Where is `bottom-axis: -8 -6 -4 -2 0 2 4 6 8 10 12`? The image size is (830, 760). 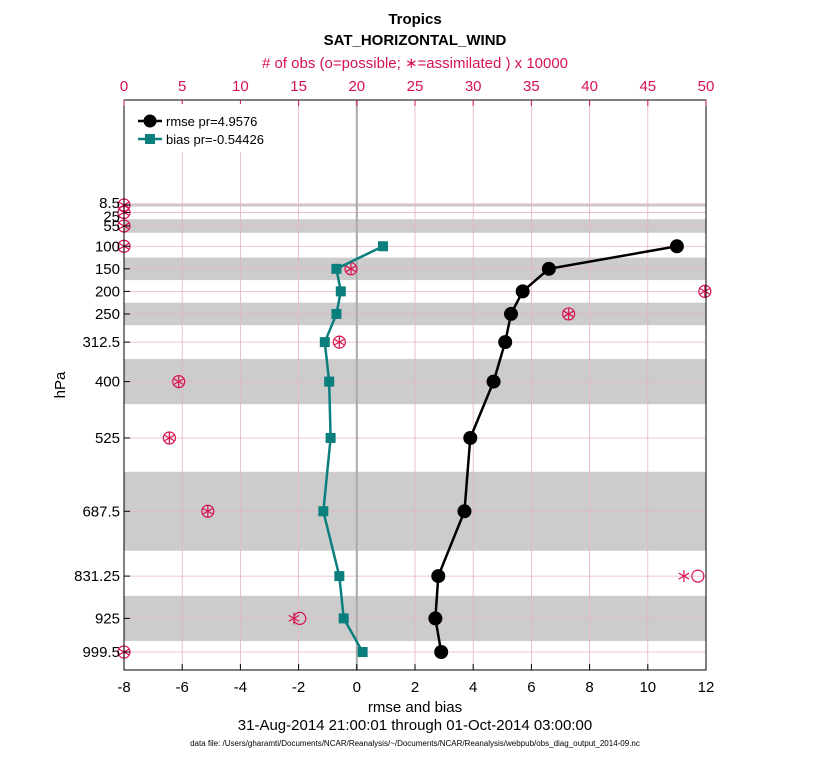 bottom-axis: -8 -6 -4 -2 0 2 4 6 8 10 12 is located at coordinates (415, 680).